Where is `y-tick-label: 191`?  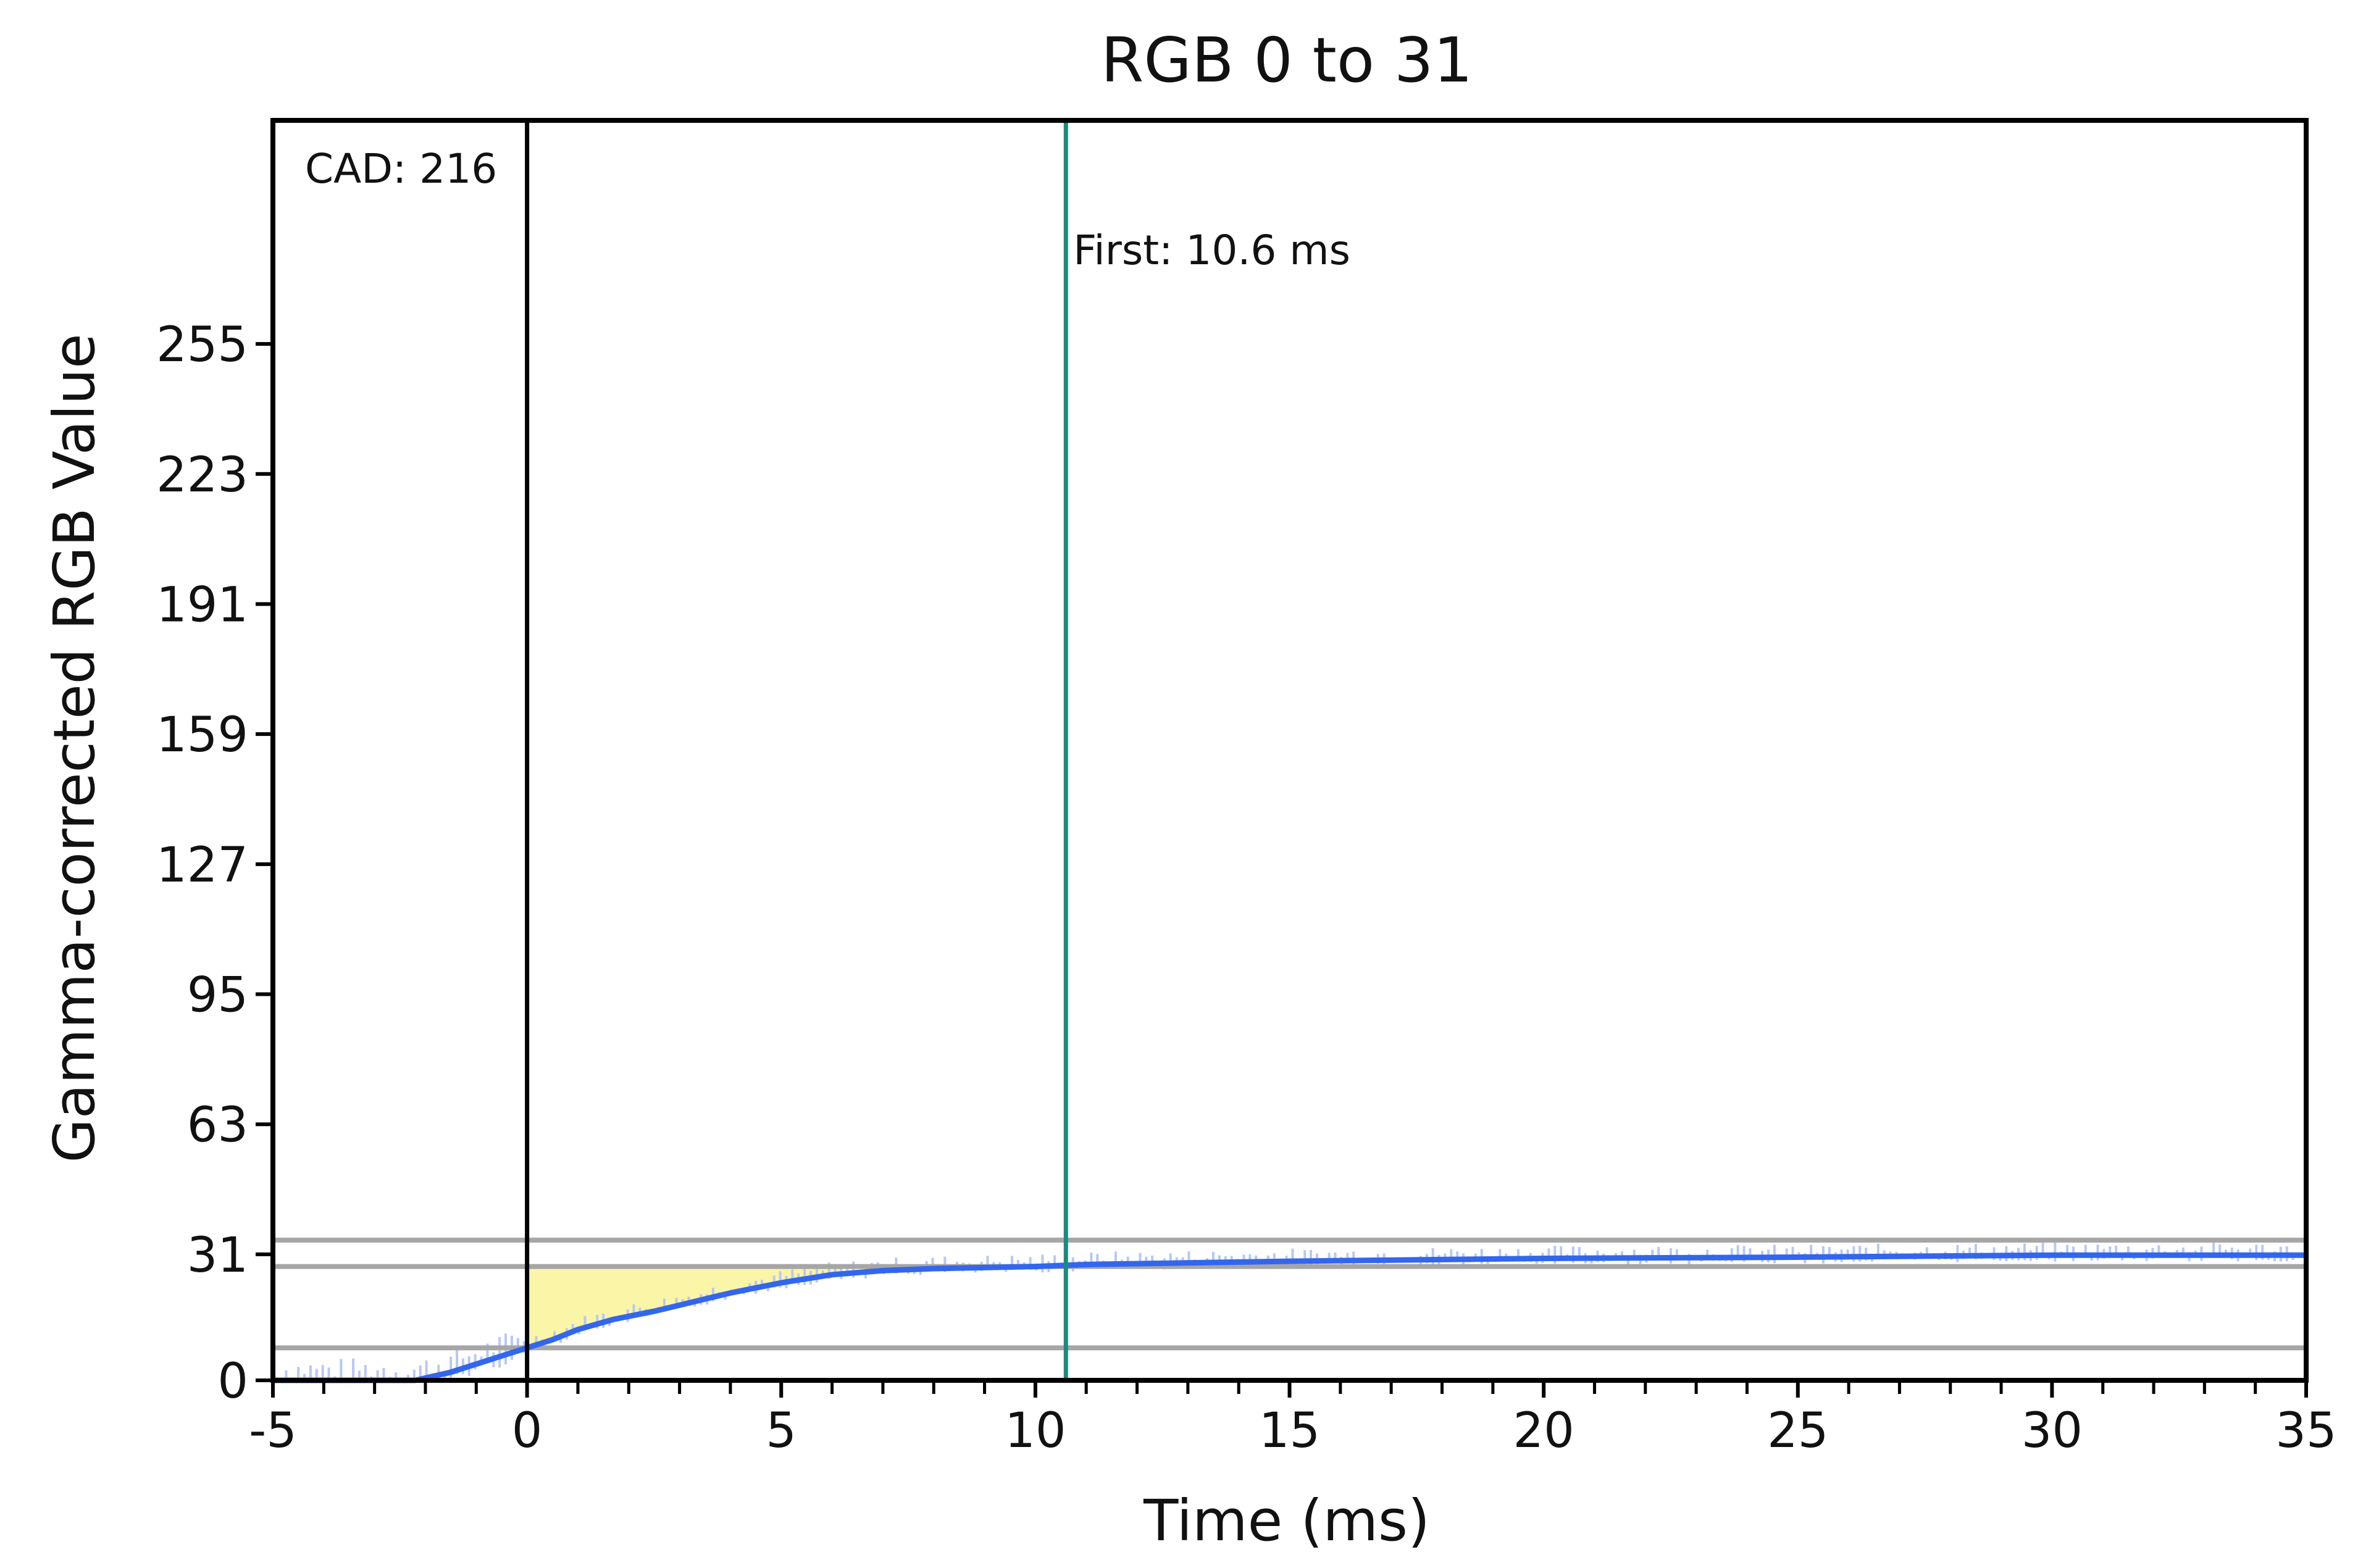
y-tick-label: 191 is located at coordinates (202, 605).